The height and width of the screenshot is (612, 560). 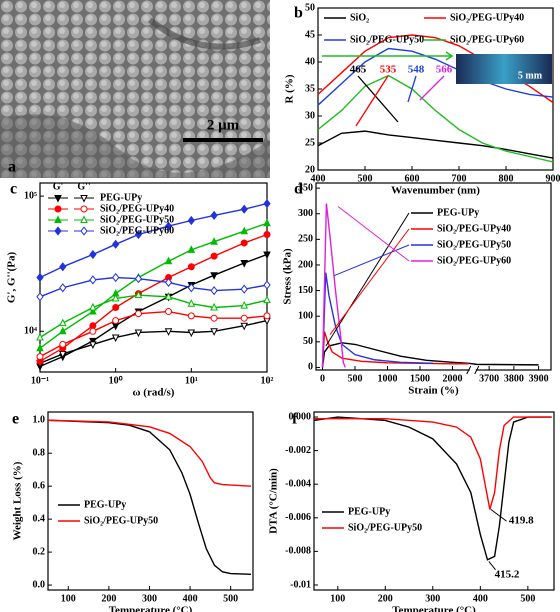 What do you see at coordinates (305, 290) in the screenshot?
I see `y-tick-label: 150` at bounding box center [305, 290].